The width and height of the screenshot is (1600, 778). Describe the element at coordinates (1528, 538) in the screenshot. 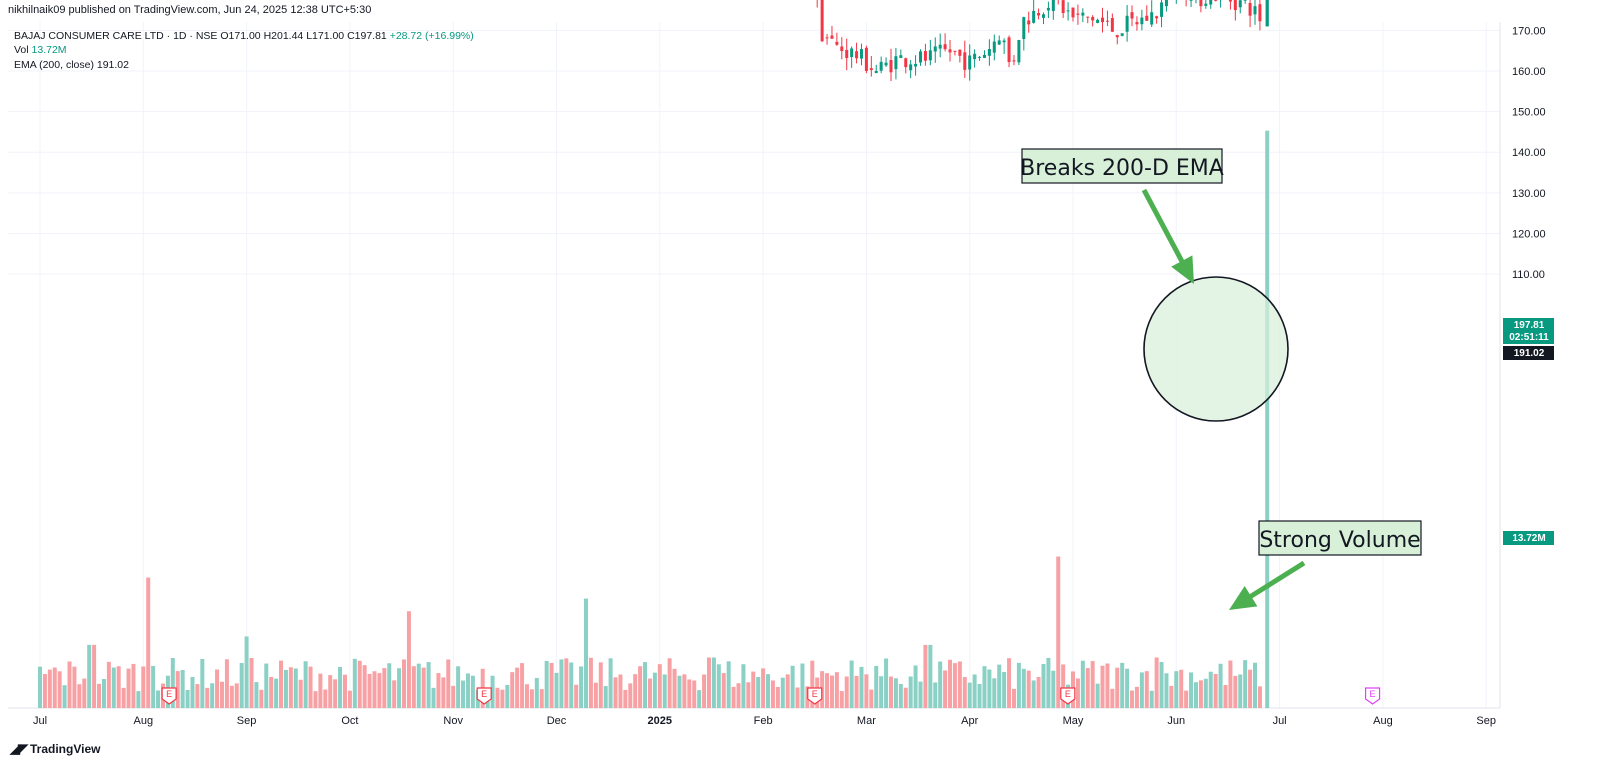

I see `volume-price-tag` at that location.